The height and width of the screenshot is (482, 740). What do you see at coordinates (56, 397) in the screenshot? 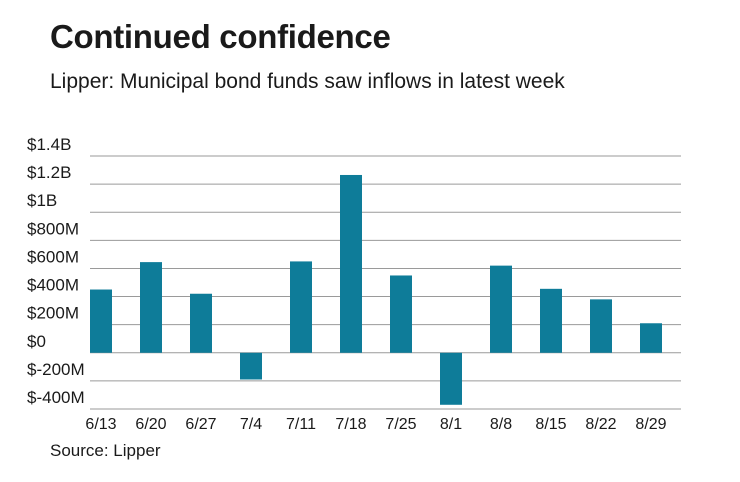
I see `y-tick-label: $-400M` at bounding box center [56, 397].